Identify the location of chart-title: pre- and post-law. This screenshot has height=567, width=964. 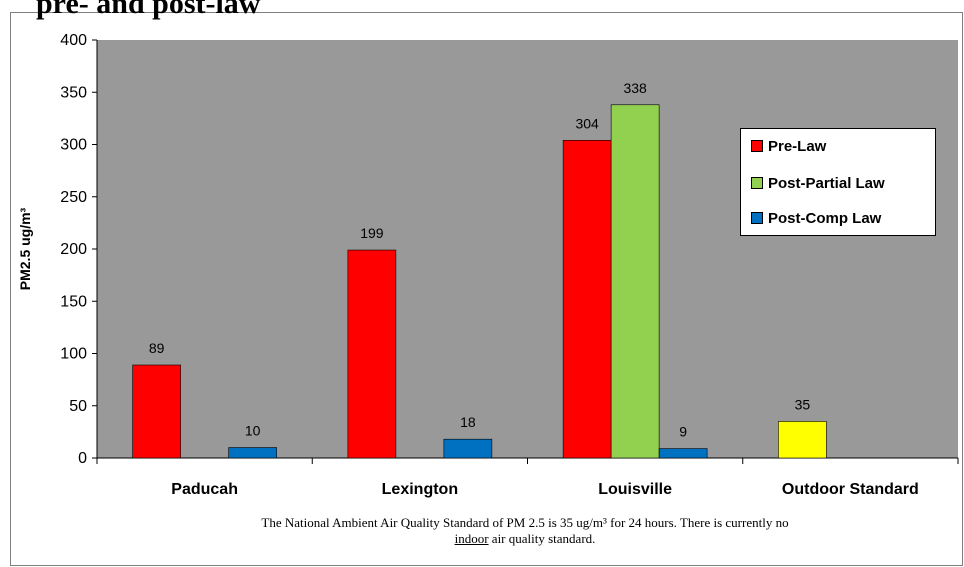
(148, 10).